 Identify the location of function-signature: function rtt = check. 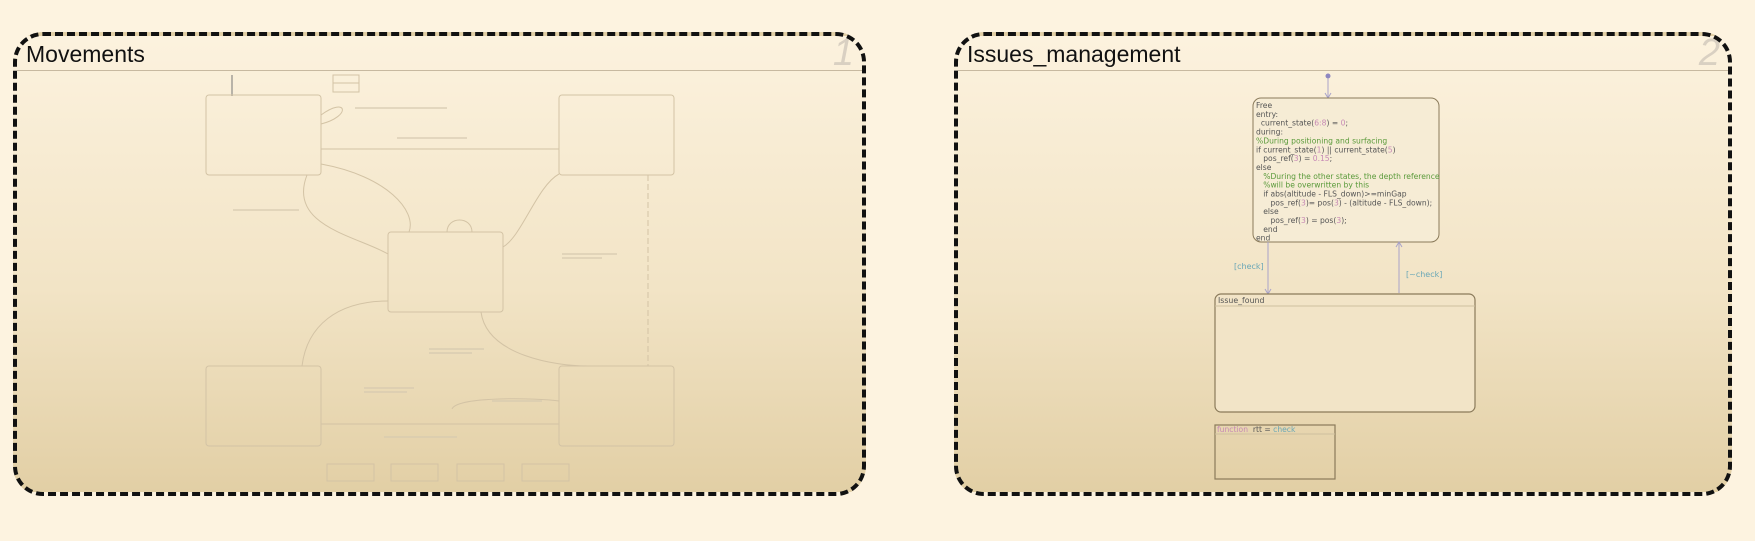
(1256, 429).